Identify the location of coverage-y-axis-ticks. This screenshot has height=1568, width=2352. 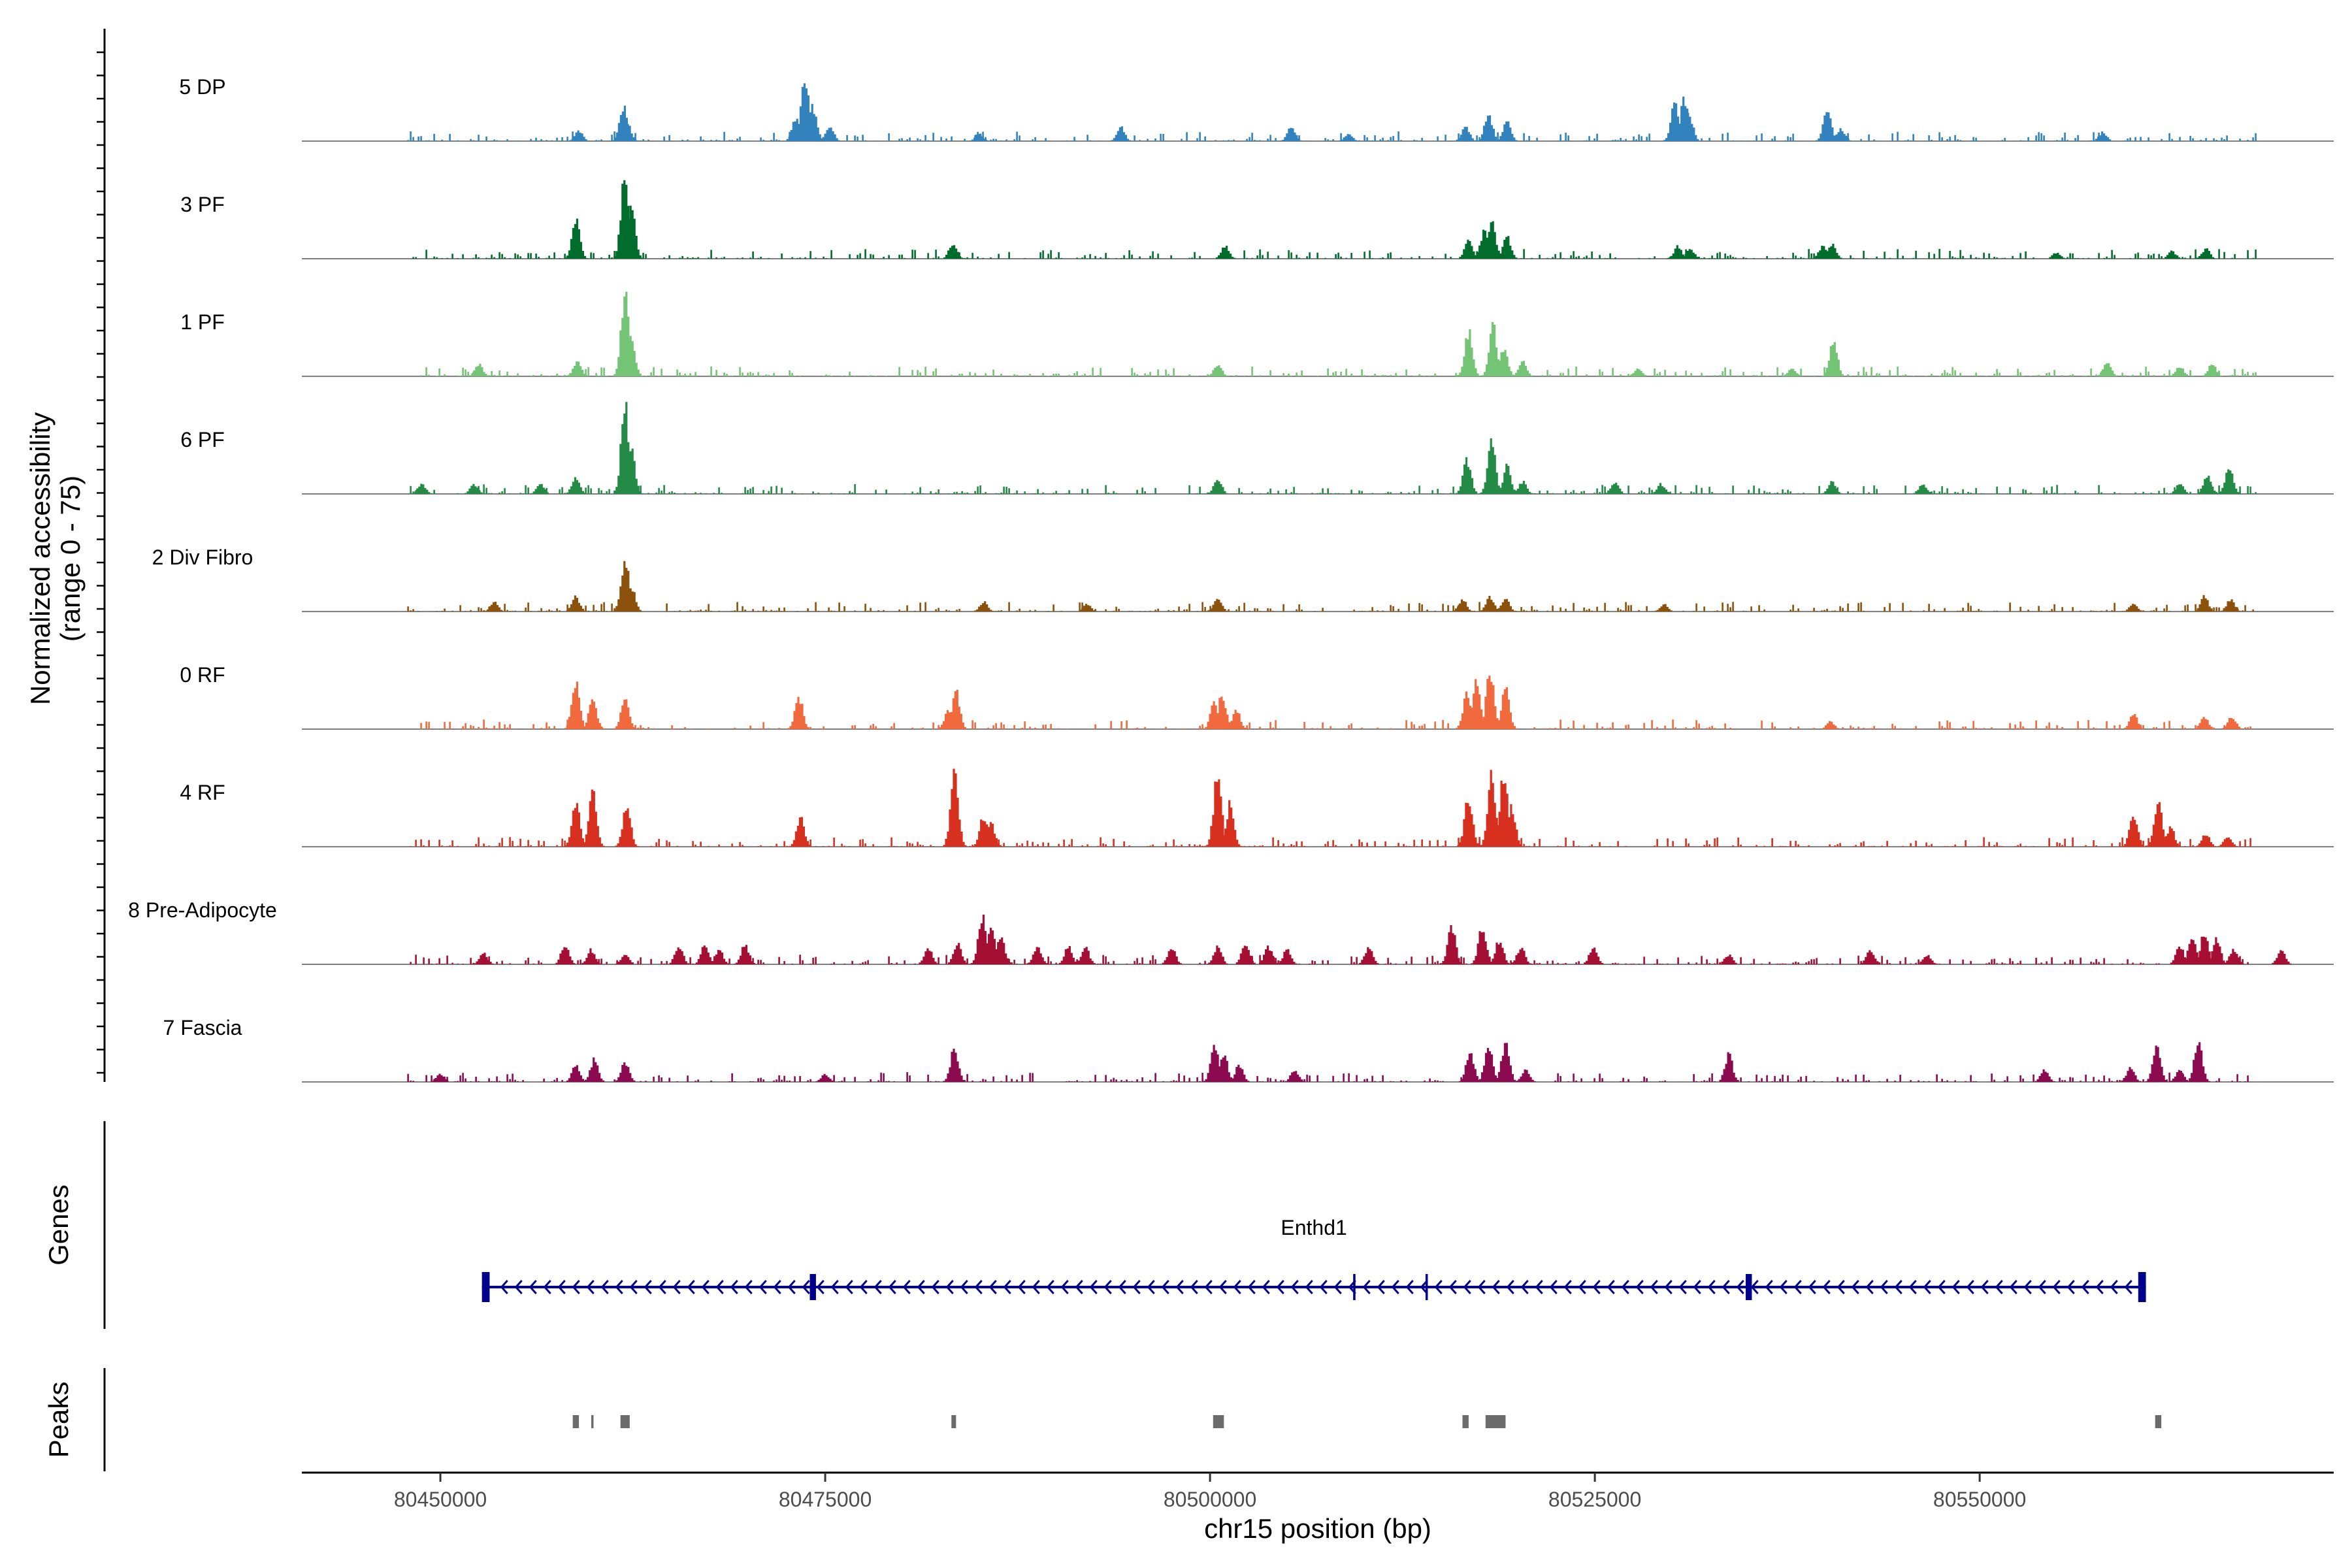
(101, 562).